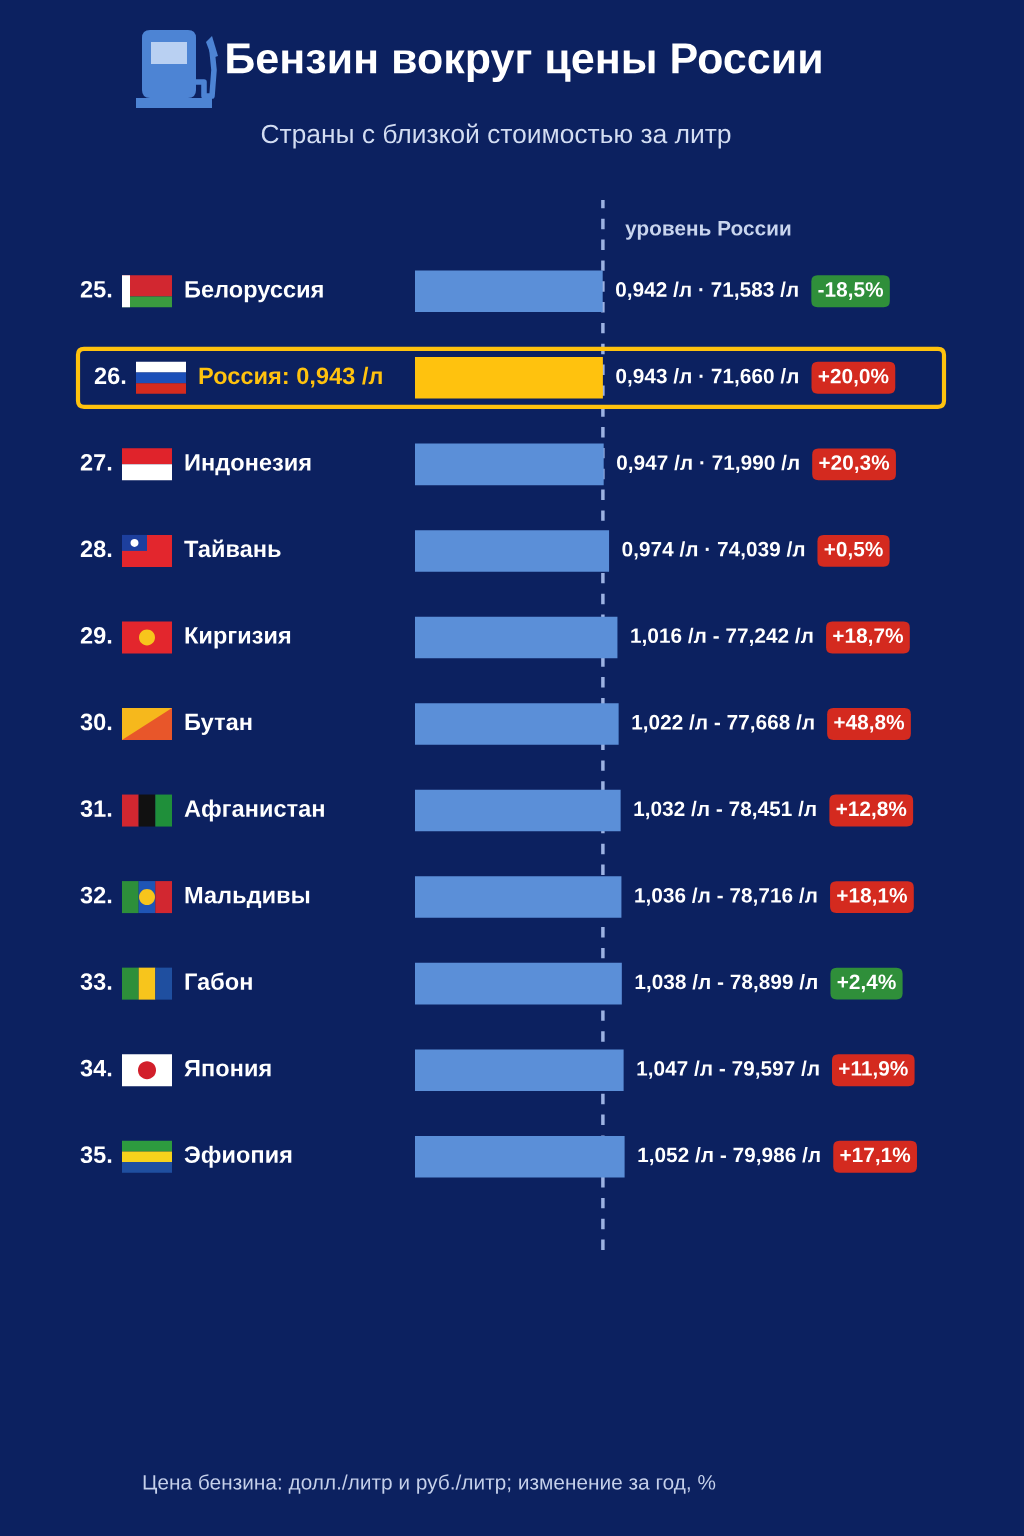 Image resolution: width=1024 pixels, height=1536 pixels. What do you see at coordinates (708, 463) in the screenshot?
I see `data-label: 0,947 /л · 71,990 /л` at bounding box center [708, 463].